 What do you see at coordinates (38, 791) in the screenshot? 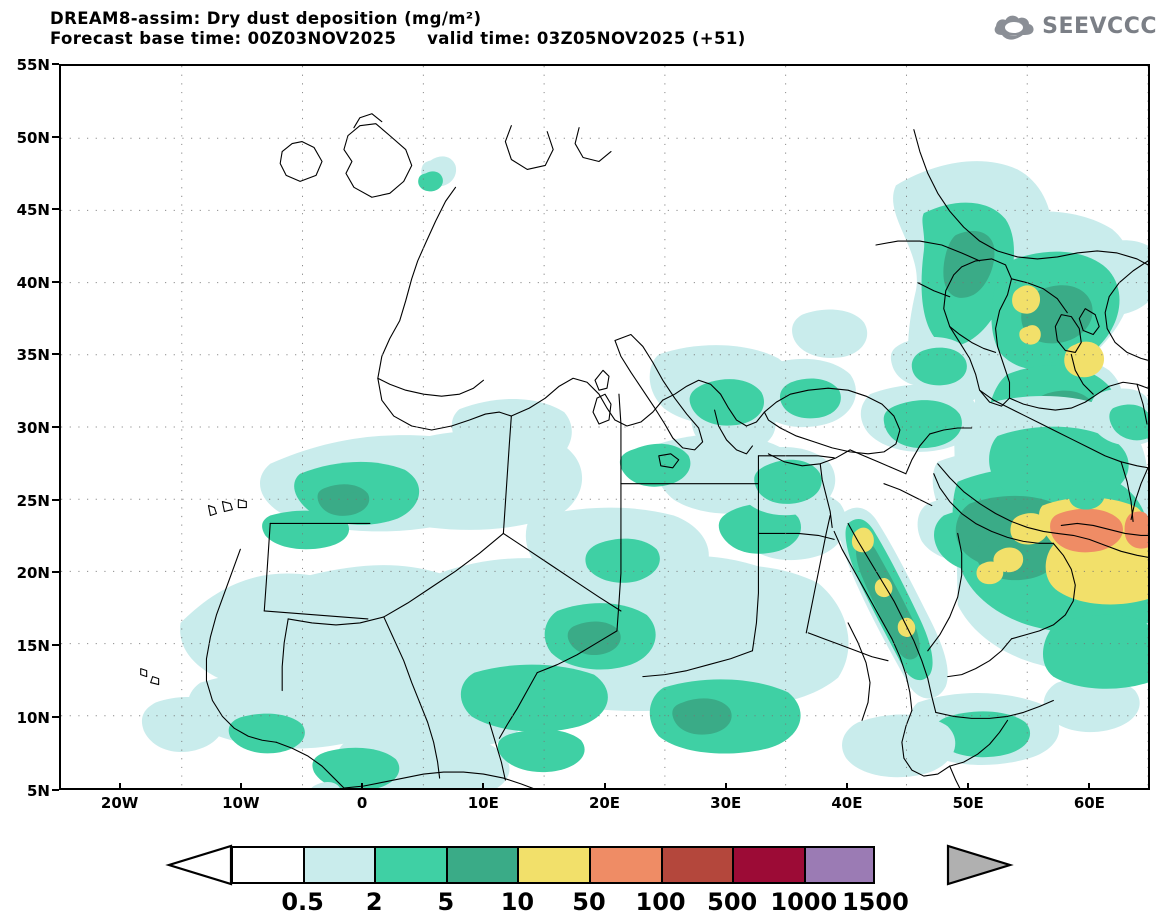
I see `lat-tick-label: 5N` at bounding box center [38, 791].